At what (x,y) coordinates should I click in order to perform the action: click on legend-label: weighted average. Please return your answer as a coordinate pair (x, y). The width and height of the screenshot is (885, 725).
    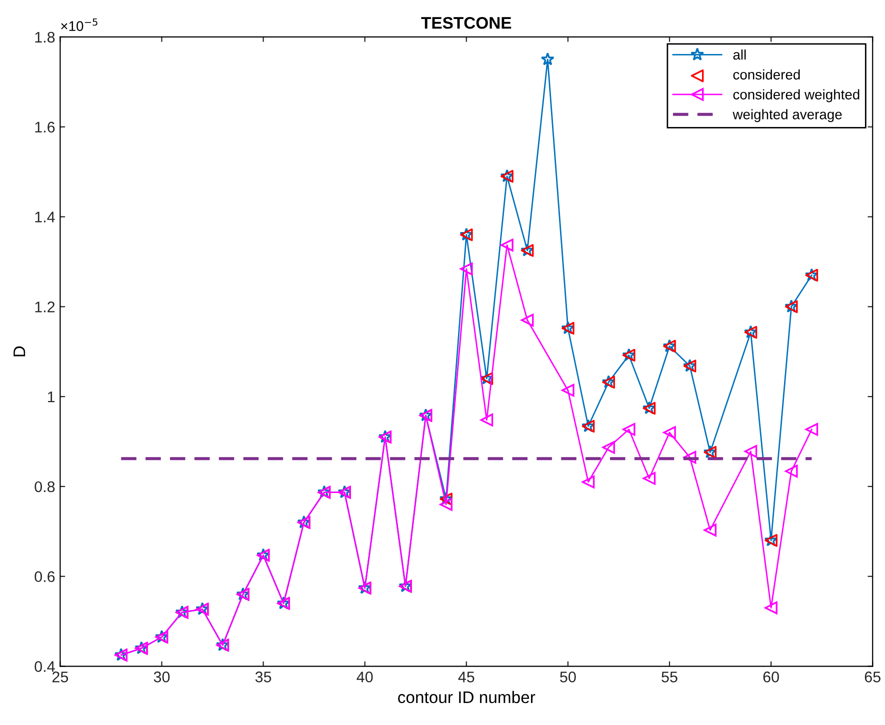
    Looking at the image, I should click on (787, 115).